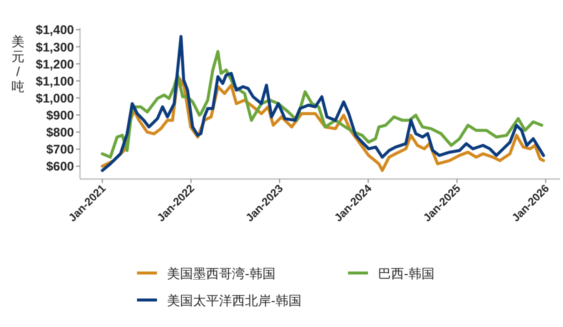 This screenshot has height=327, width=563. I want to click on y-tick-label: $700, so click(60, 149).